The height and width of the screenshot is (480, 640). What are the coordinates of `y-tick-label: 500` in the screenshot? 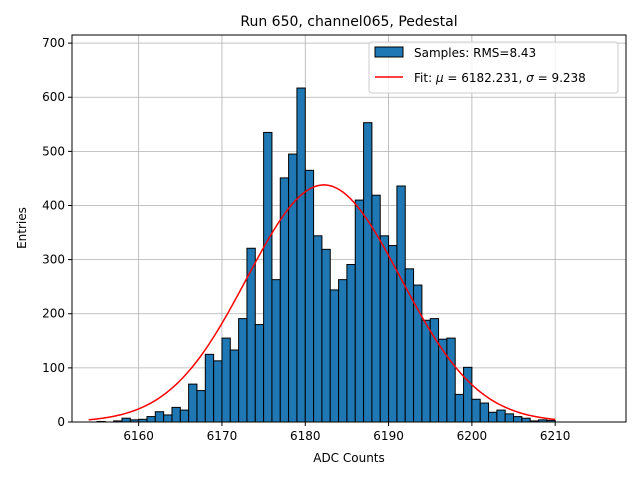 It's located at (53, 151).